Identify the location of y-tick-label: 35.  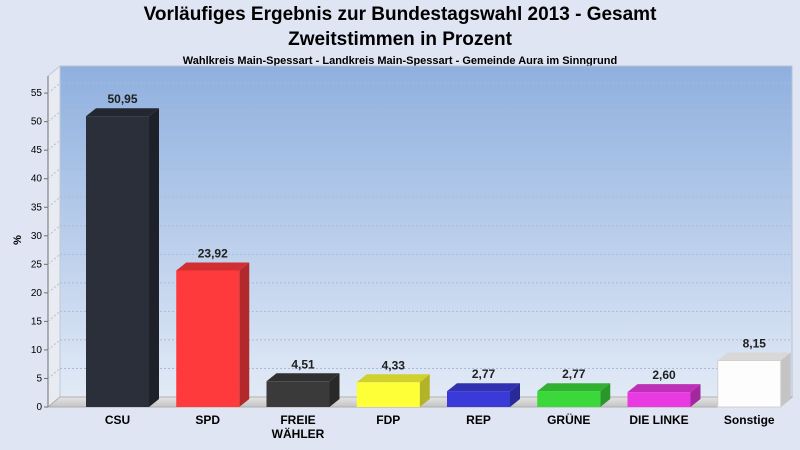
(37, 207).